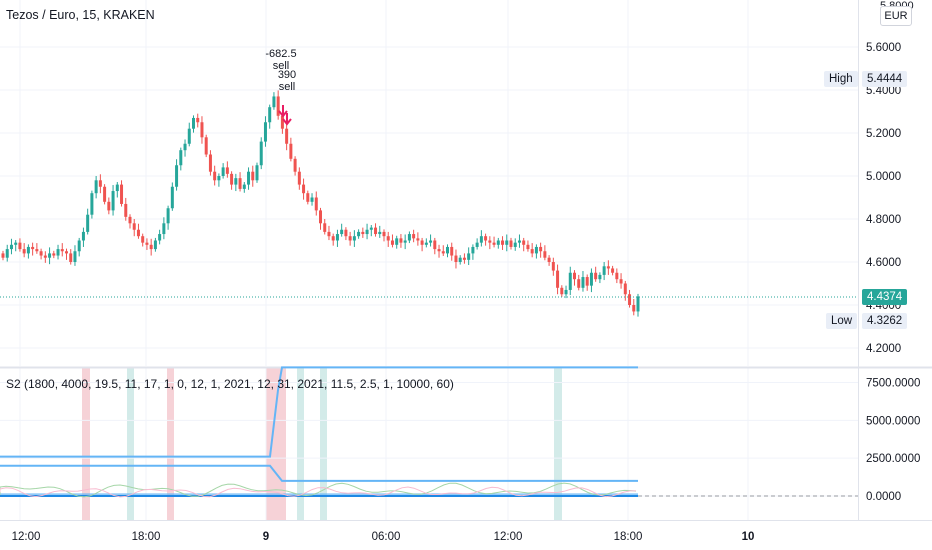 The width and height of the screenshot is (932, 550). I want to click on currency-badge: EUR, so click(896, 16).